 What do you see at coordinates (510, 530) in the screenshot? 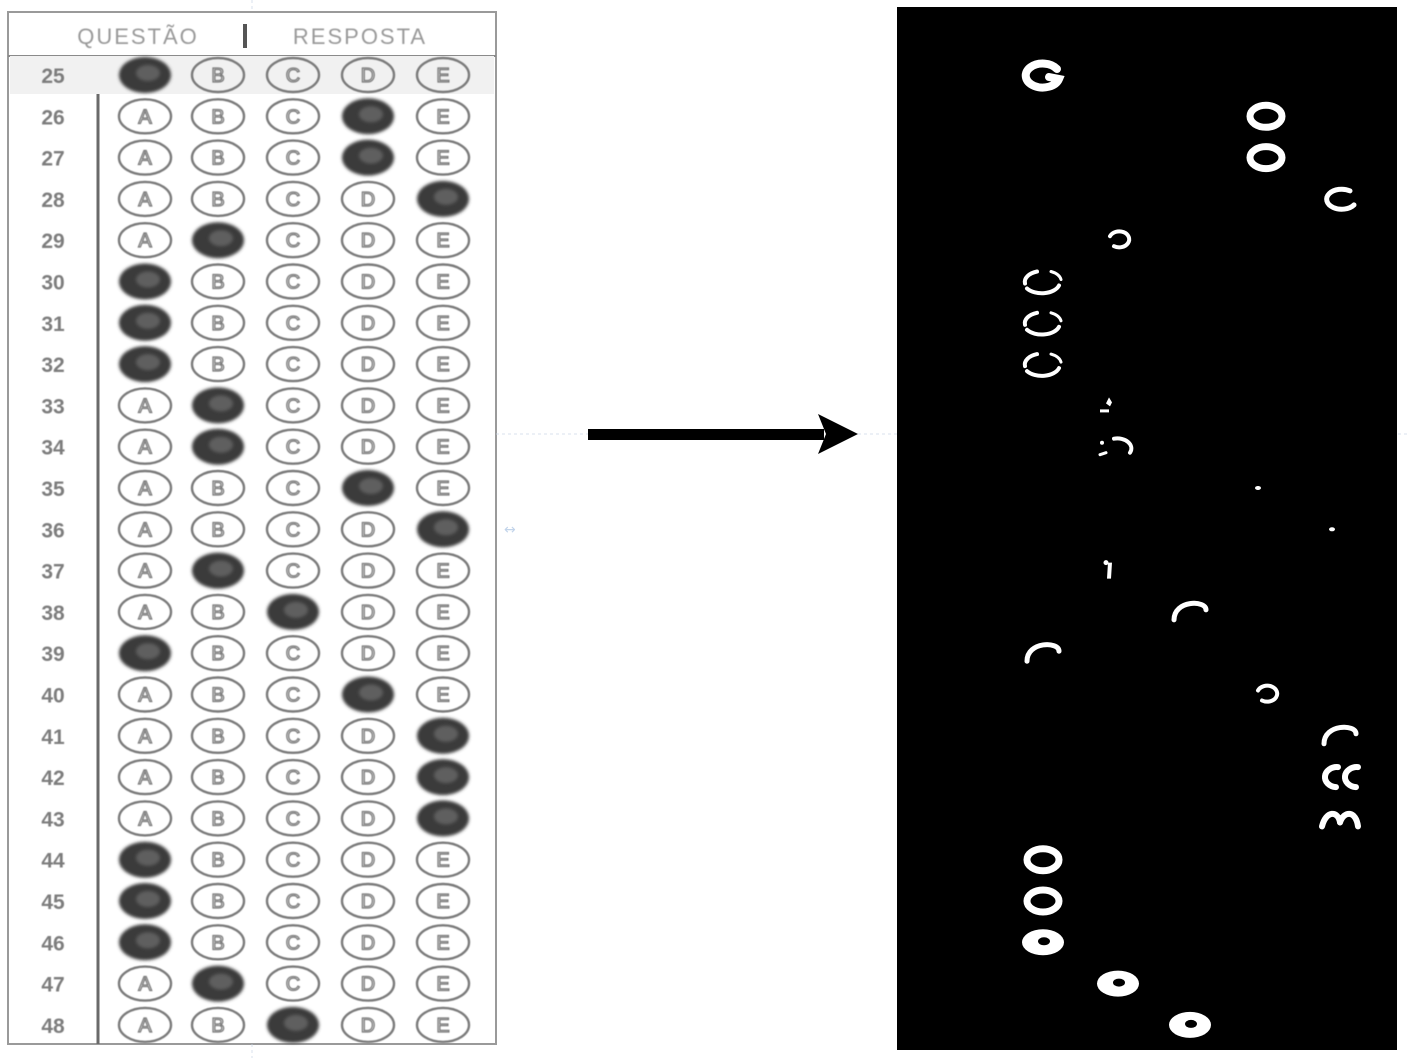
I see `resize-handle-icon: ↔` at bounding box center [510, 530].